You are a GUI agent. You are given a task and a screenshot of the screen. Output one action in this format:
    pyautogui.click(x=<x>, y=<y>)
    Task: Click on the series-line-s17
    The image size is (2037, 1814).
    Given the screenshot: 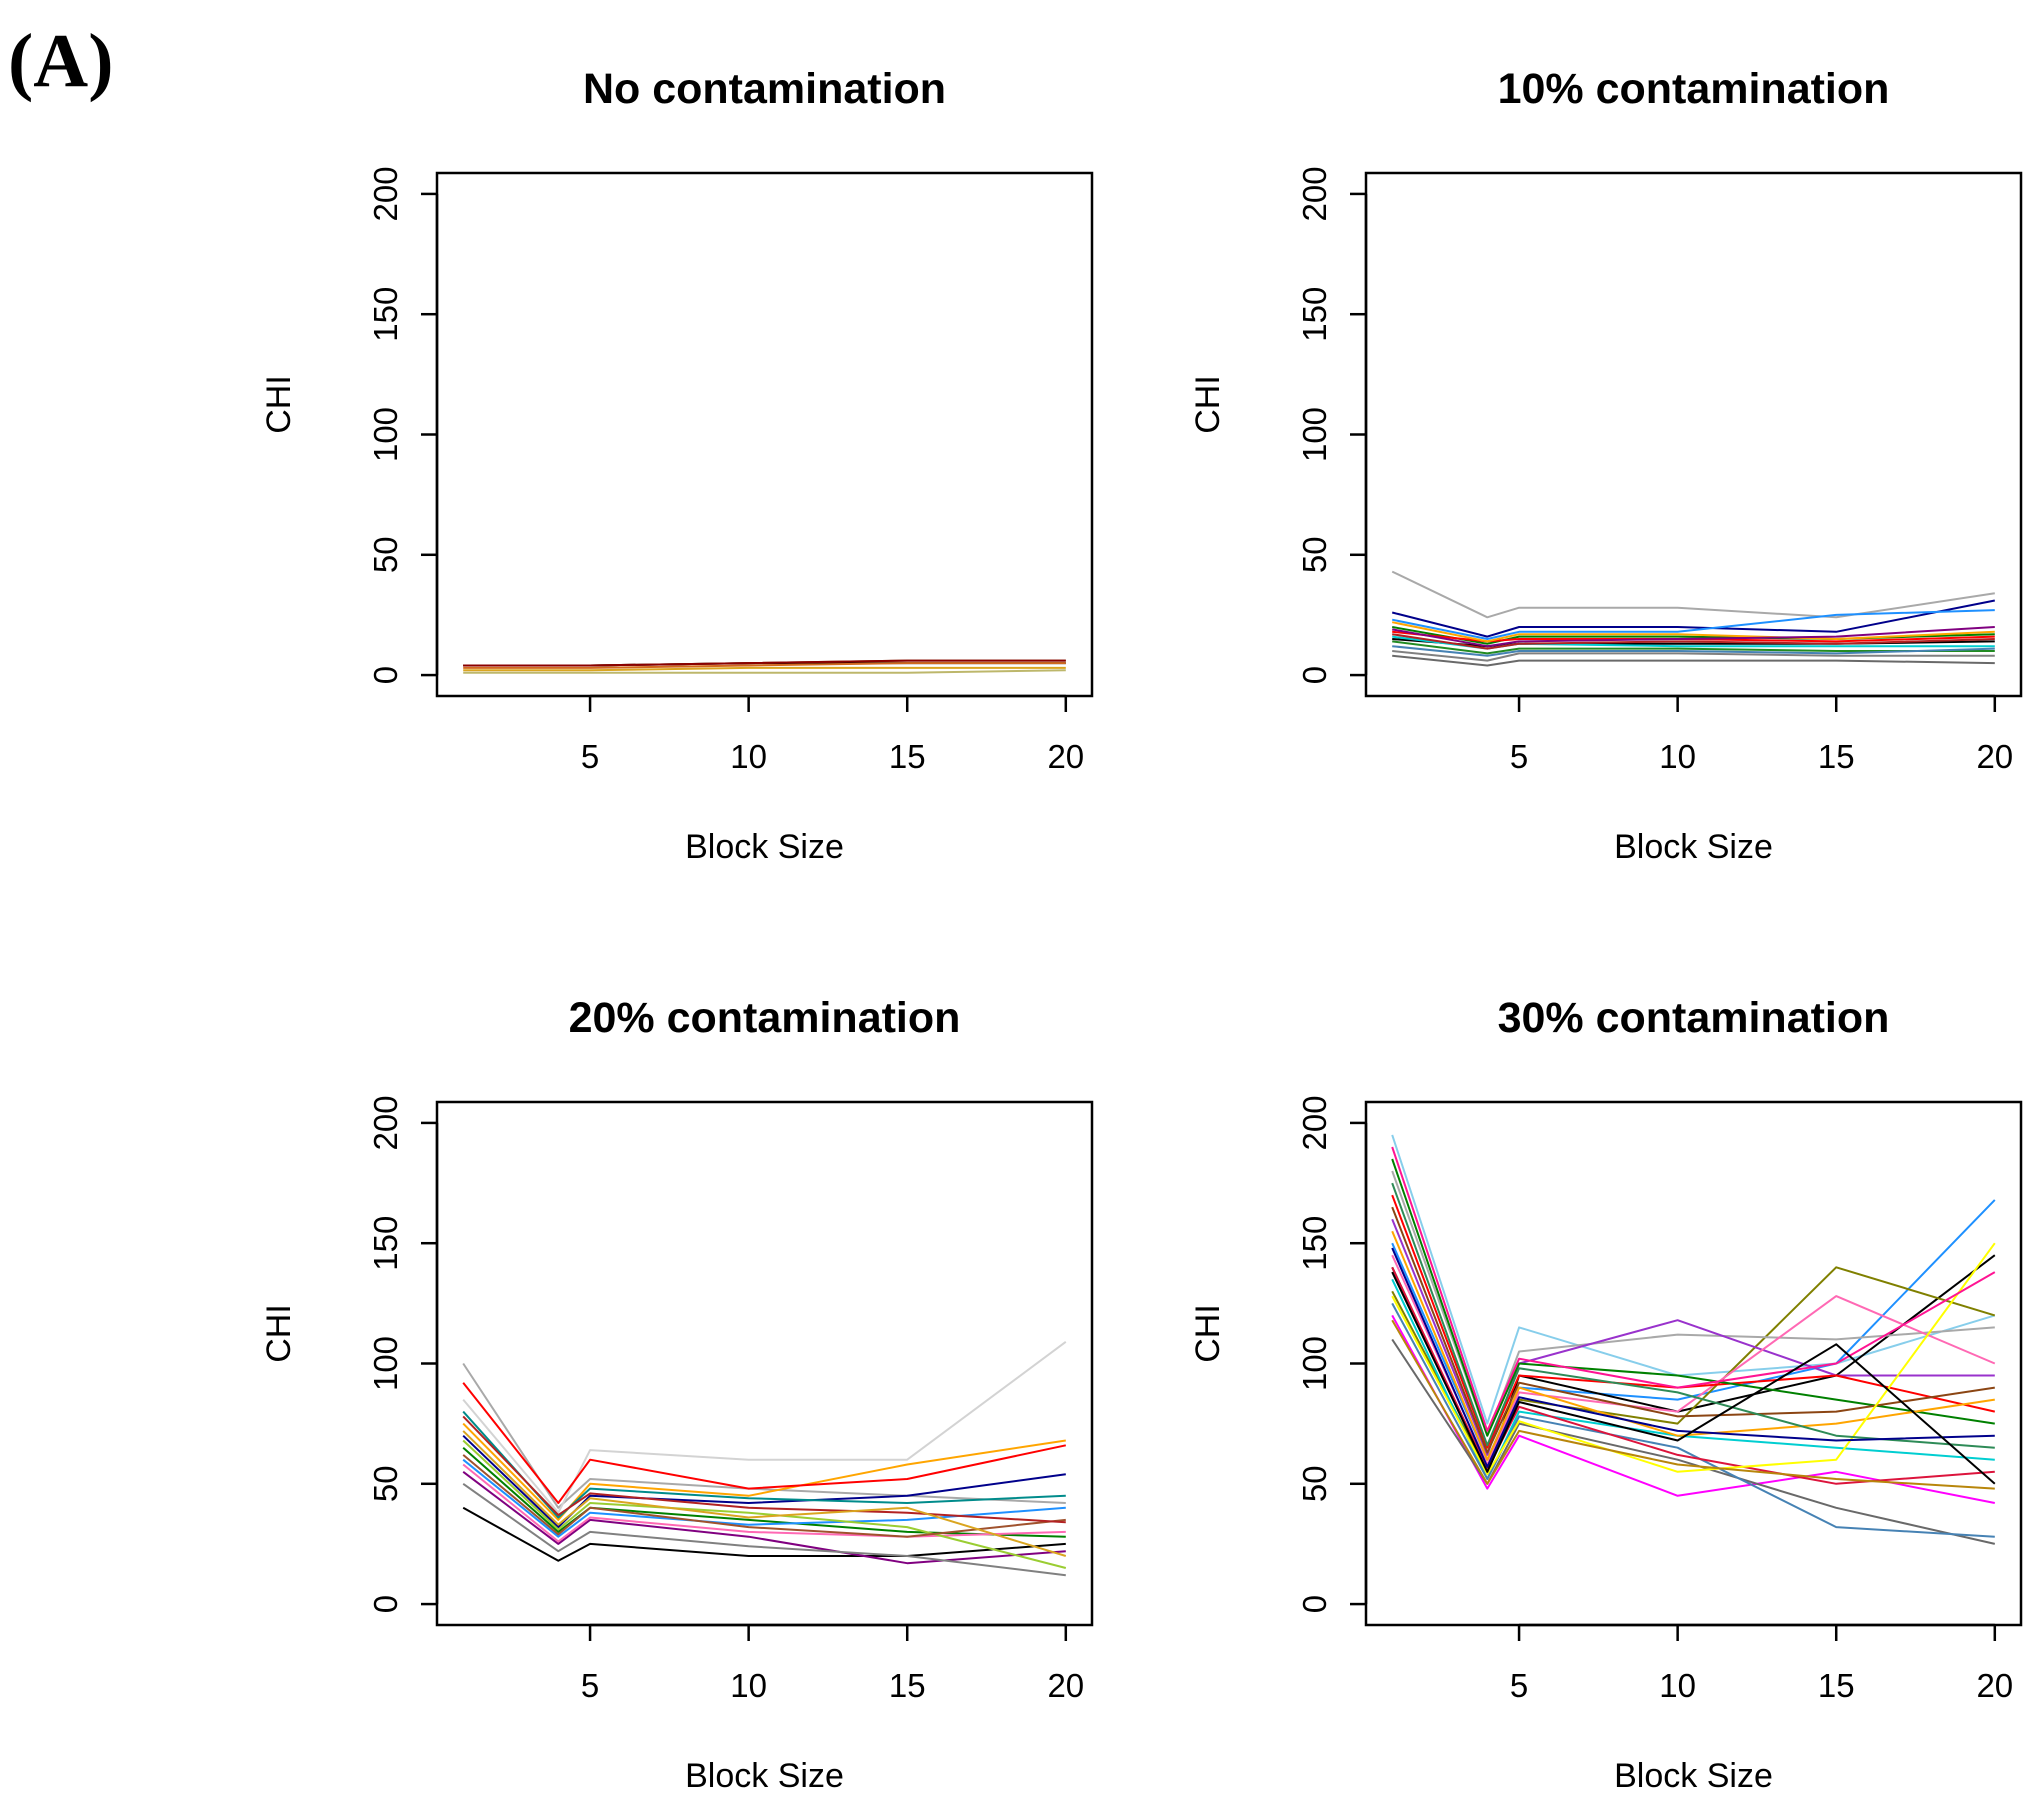 What is the action you would take?
    pyautogui.click(x=1693, y=1359)
    